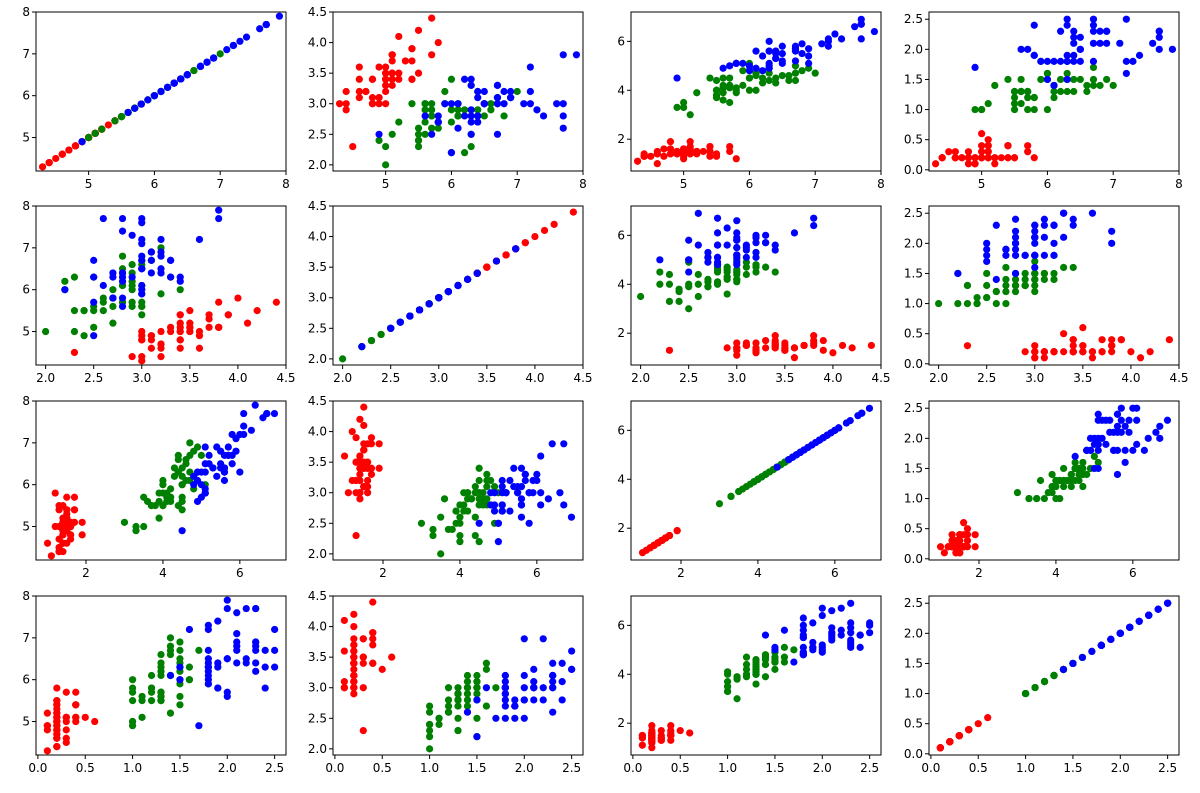 The height and width of the screenshot is (793, 1200). Describe the element at coordinates (286, 184) in the screenshot. I see `x-tick-label: 8` at that location.